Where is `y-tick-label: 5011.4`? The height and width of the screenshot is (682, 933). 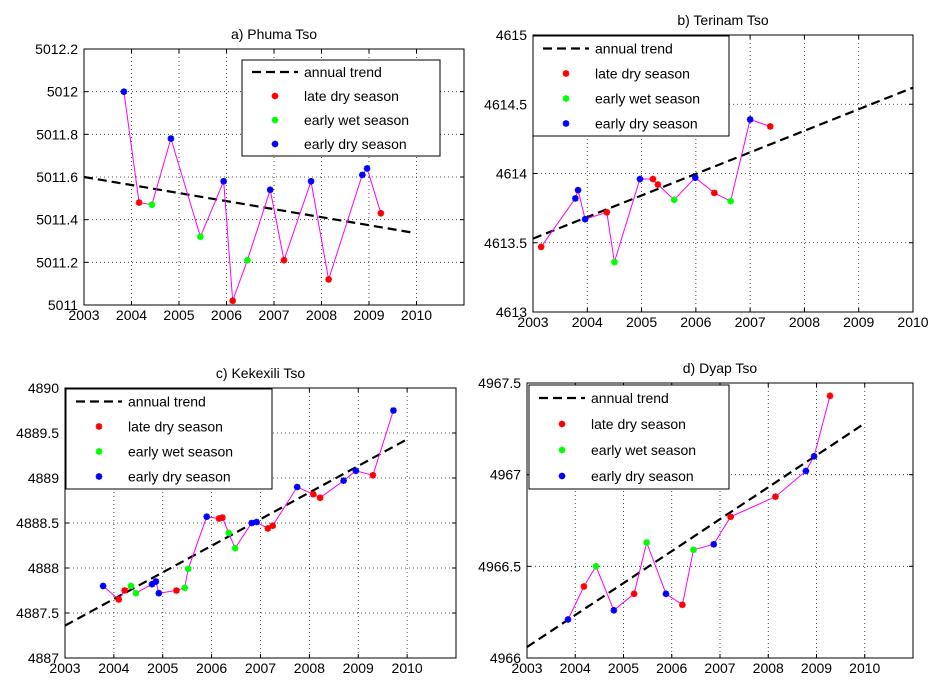 y-tick-label: 5011.4 is located at coordinates (57, 220).